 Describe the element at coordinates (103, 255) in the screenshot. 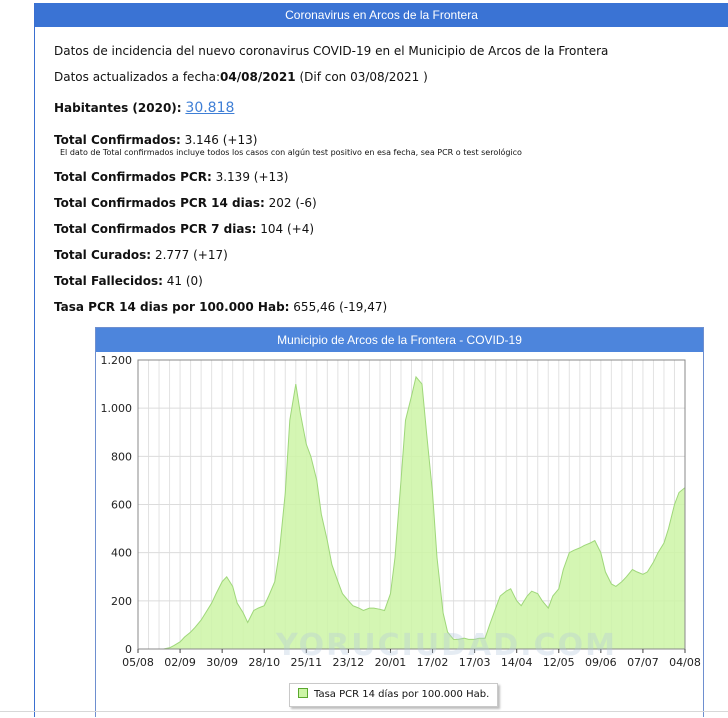

I see `stat-label: Total Curados:` at that location.